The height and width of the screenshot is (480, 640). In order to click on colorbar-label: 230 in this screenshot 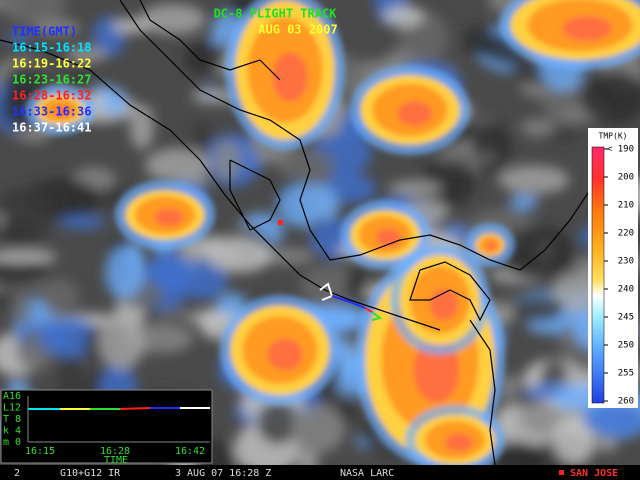, I will do `click(626, 262)`.